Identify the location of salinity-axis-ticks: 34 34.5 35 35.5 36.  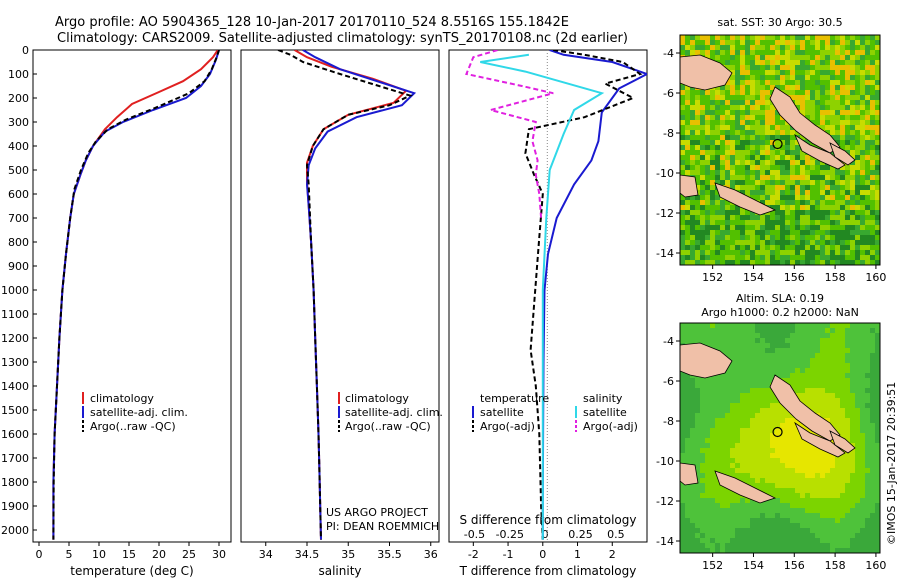
(348, 551).